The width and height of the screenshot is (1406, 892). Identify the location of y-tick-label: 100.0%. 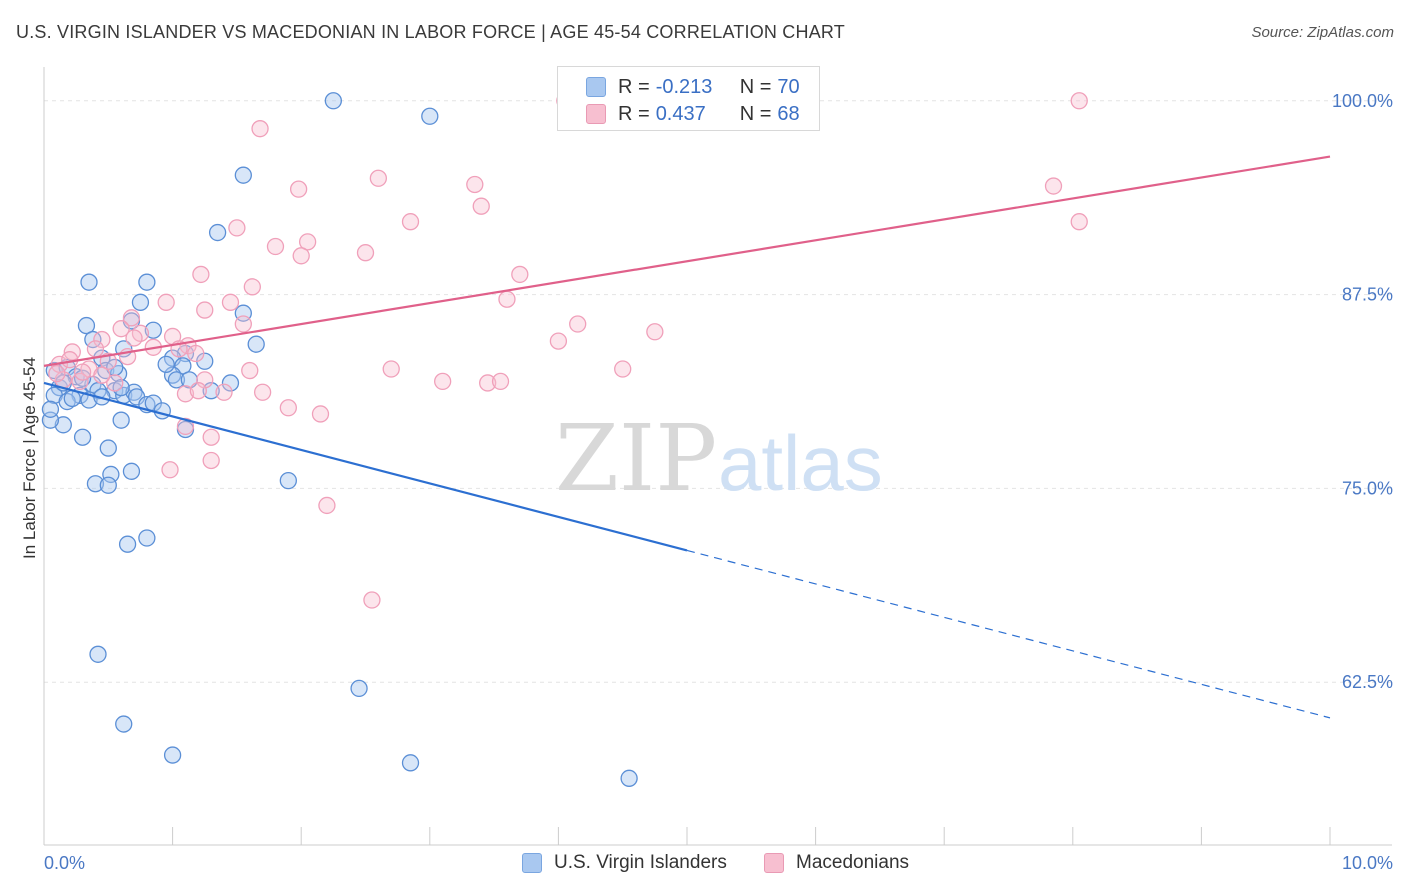
(1362, 101).